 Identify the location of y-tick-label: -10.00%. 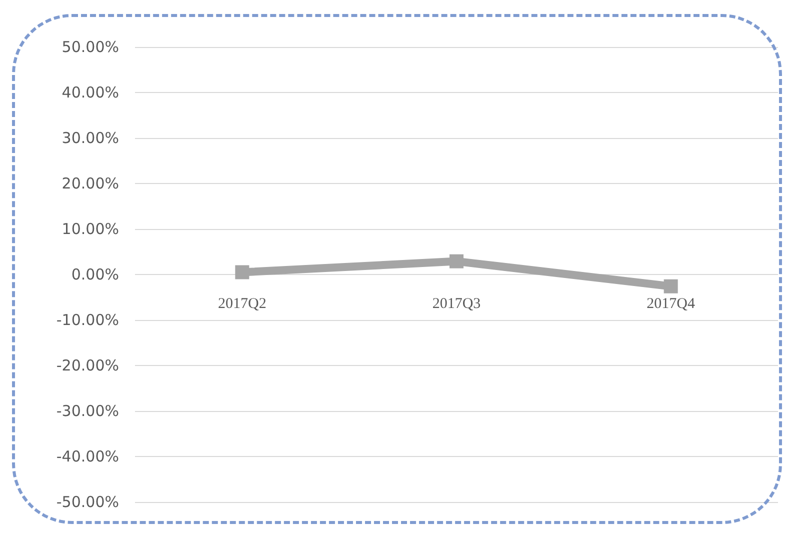
(87, 320).